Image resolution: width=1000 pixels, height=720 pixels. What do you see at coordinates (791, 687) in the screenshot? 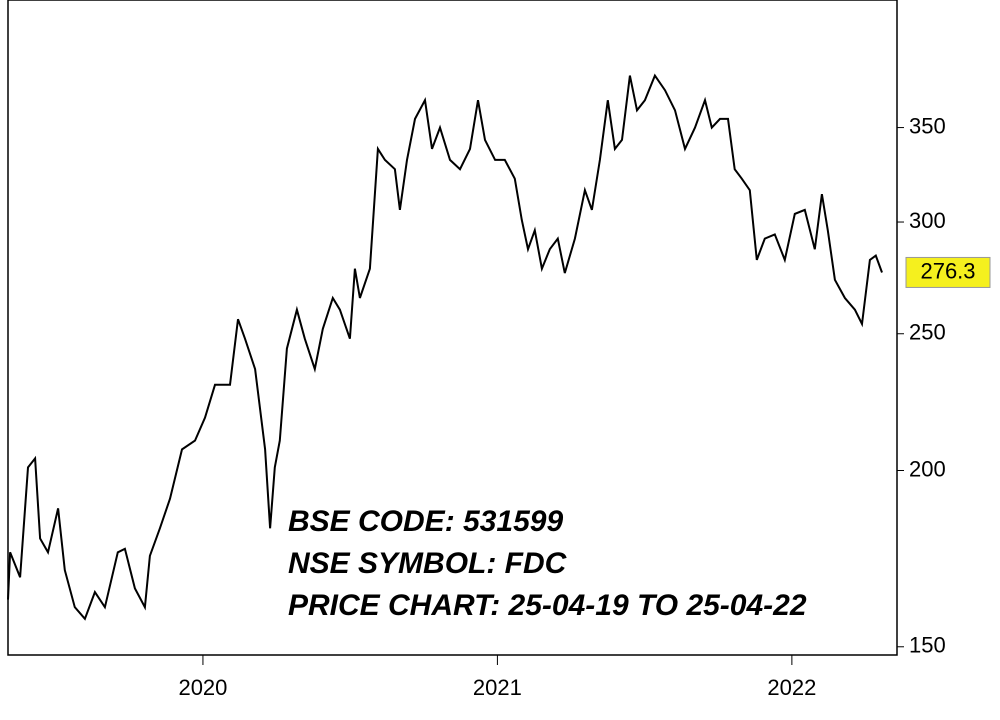
I see `x-tick-label: 2022` at bounding box center [791, 687].